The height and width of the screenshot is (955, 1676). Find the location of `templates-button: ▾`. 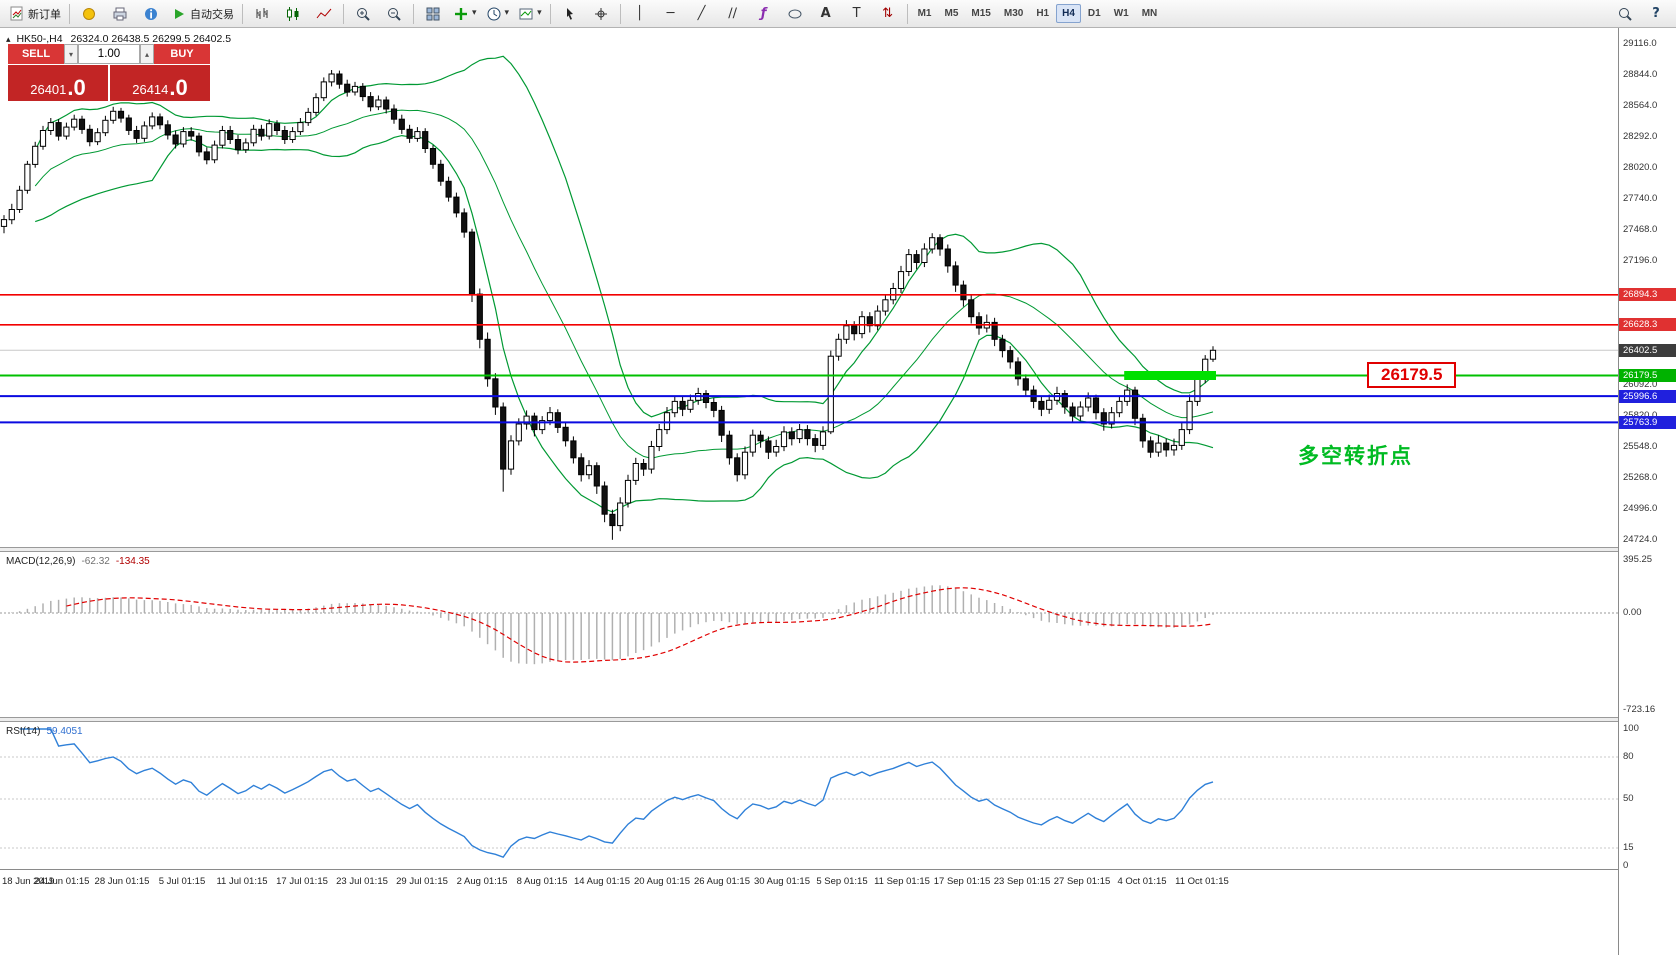

templates-button: ▾ is located at coordinates (530, 14).